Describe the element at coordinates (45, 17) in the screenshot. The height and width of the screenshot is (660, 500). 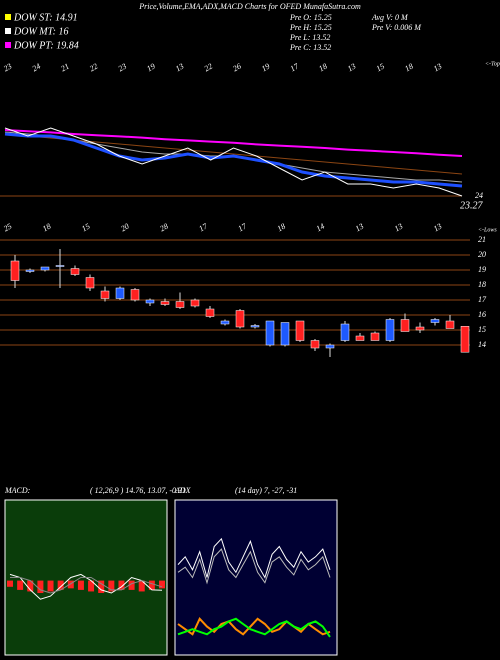
I see `legend-entry: DOW ST: 14.91` at that location.